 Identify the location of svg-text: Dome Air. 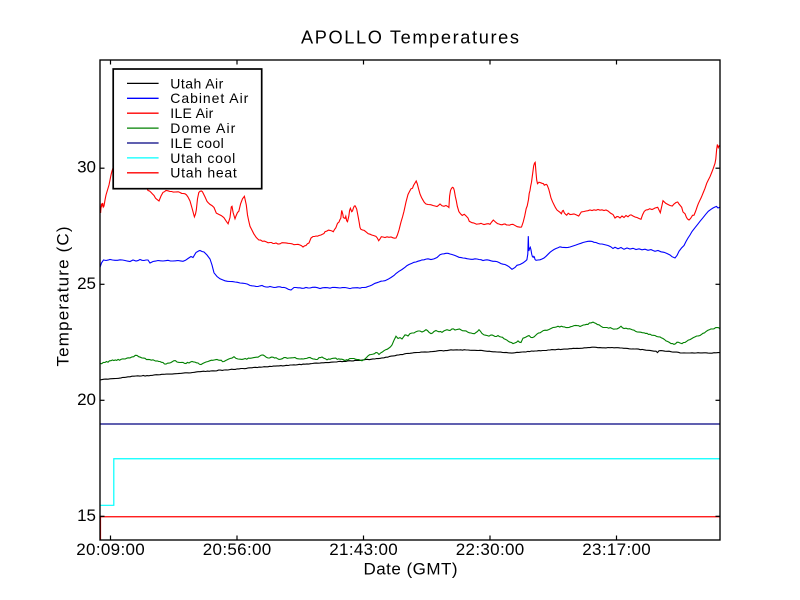
(202, 128).